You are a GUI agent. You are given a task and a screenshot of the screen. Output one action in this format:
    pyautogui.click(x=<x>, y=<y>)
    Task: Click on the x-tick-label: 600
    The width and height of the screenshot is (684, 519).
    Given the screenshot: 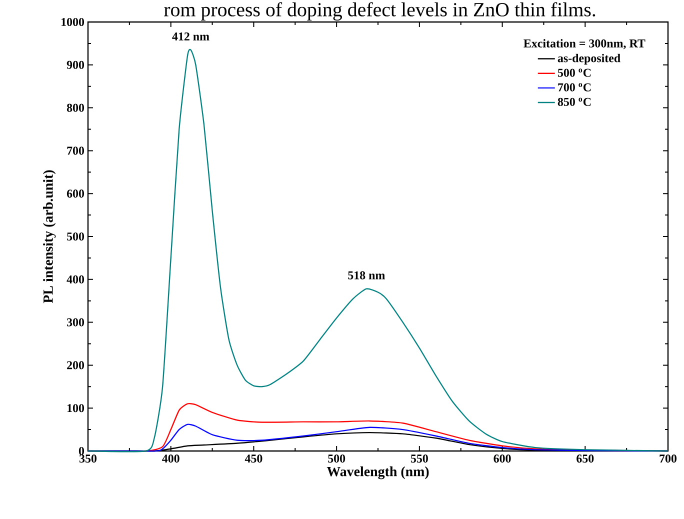 What is the action you would take?
    pyautogui.click(x=502, y=458)
    